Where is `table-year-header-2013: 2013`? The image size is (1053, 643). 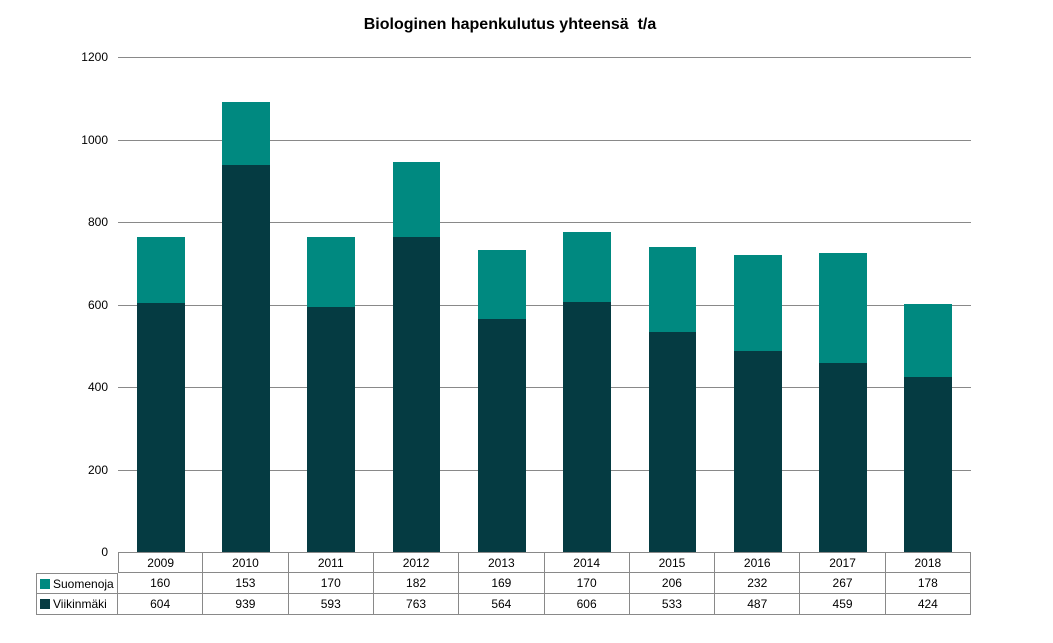 table-year-header-2013: 2013 is located at coordinates (502, 562).